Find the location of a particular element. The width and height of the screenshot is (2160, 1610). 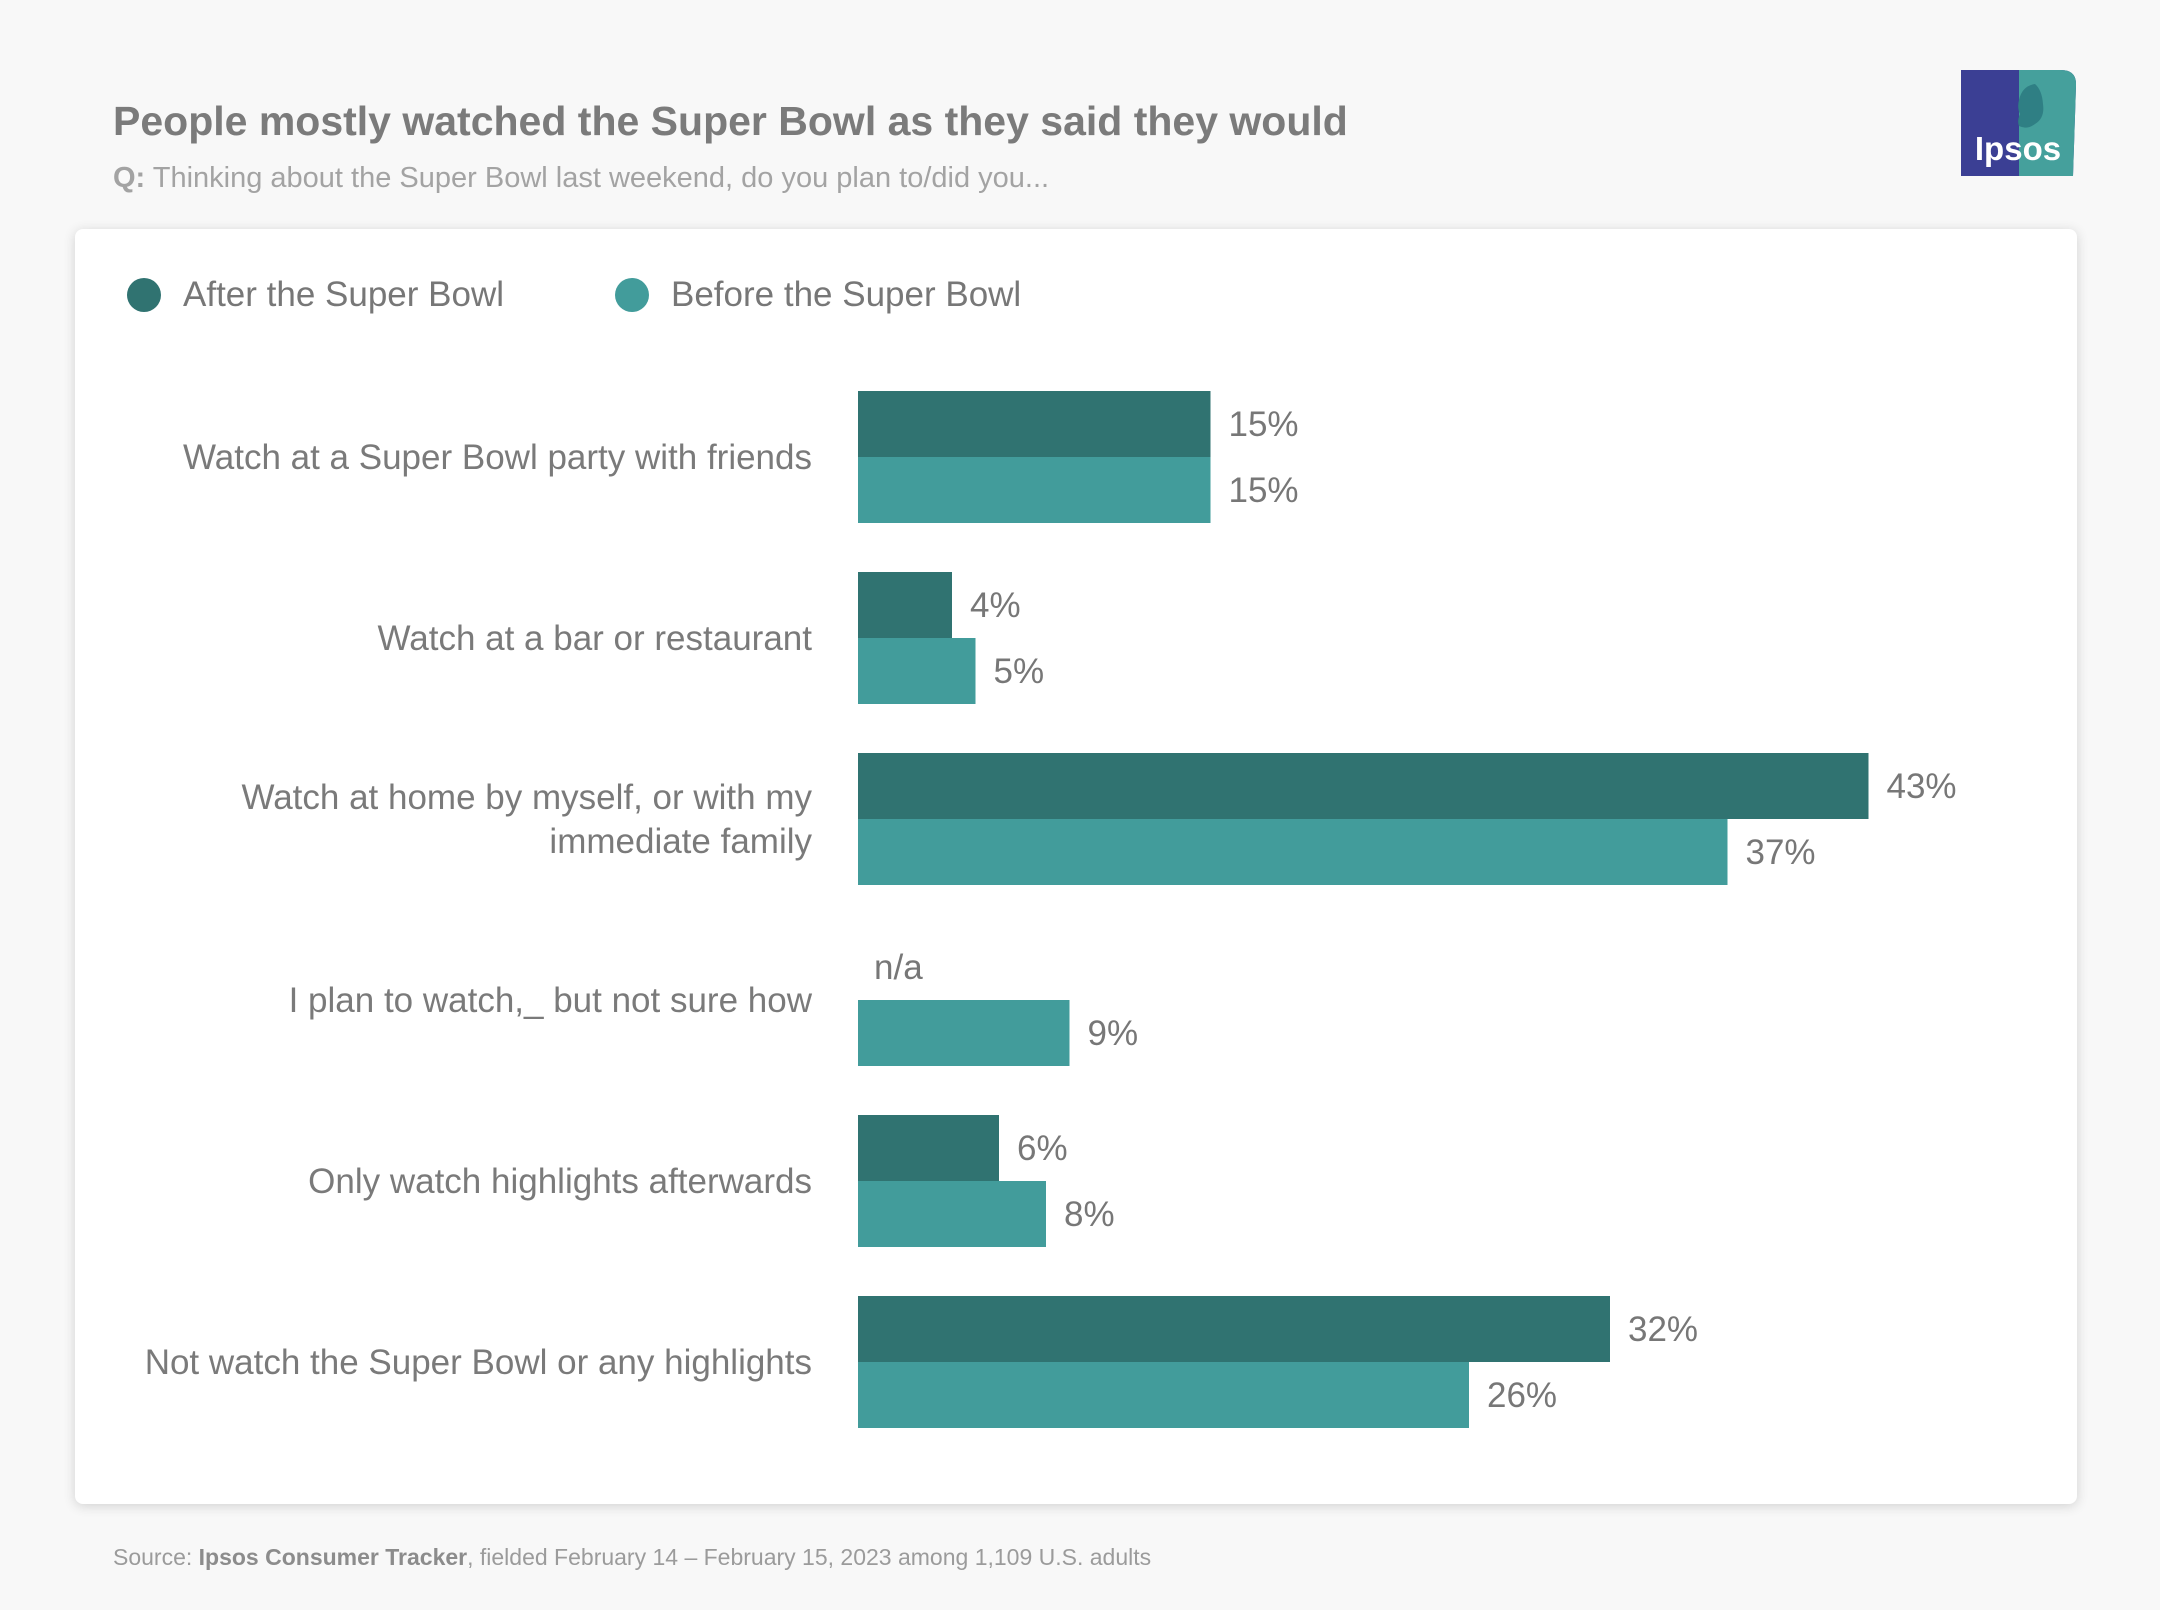

legend-swatch-after is located at coordinates (144, 295).